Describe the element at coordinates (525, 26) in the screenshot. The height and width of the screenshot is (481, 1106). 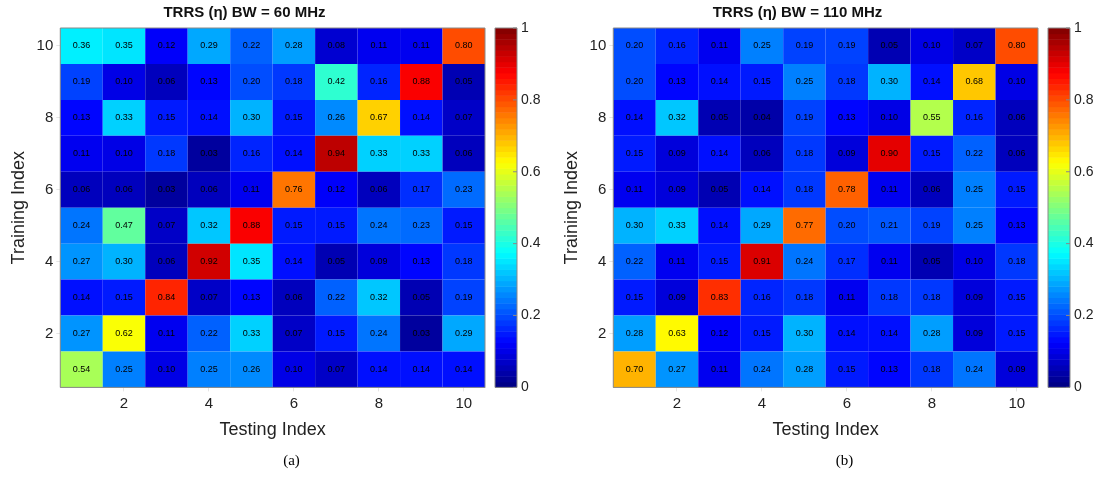
I see `color-bar-label: 1` at that location.